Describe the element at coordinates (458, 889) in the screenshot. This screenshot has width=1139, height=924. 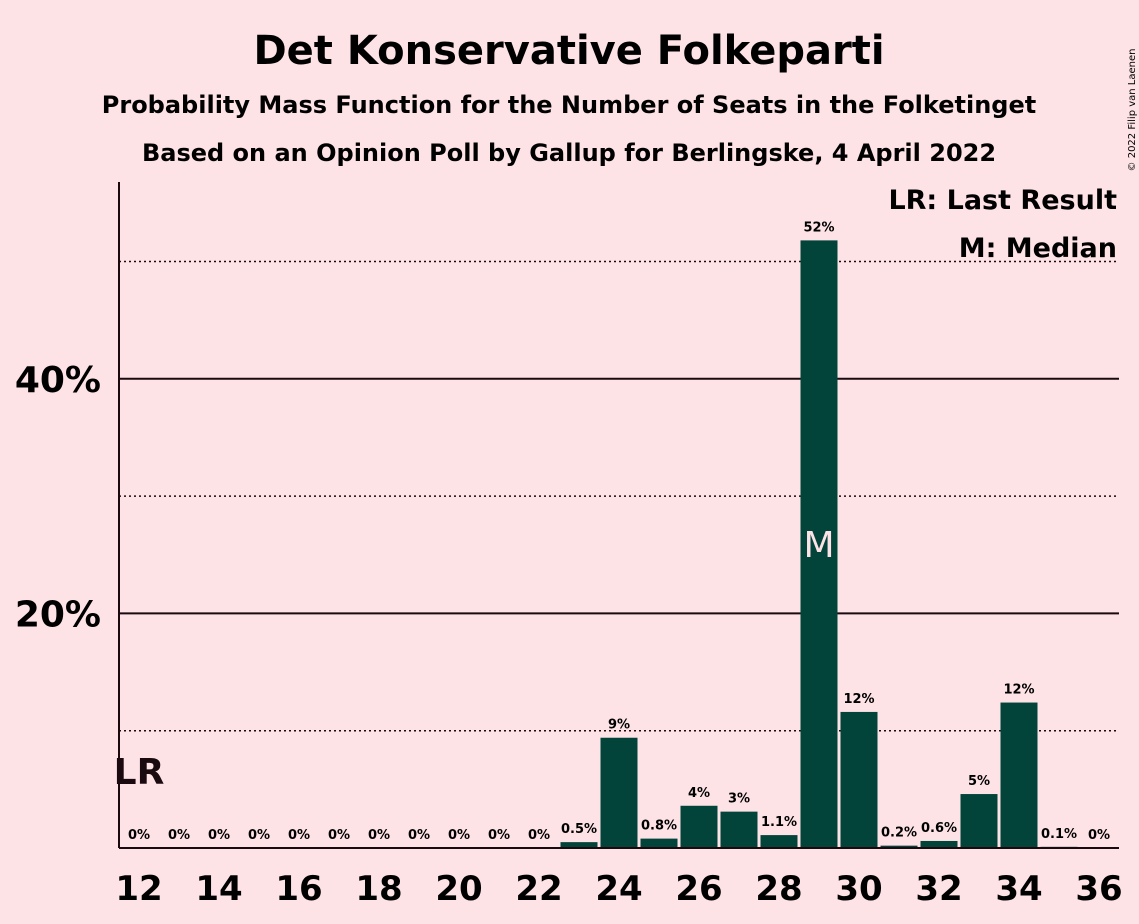
I see `x-tick-label: 20` at that location.